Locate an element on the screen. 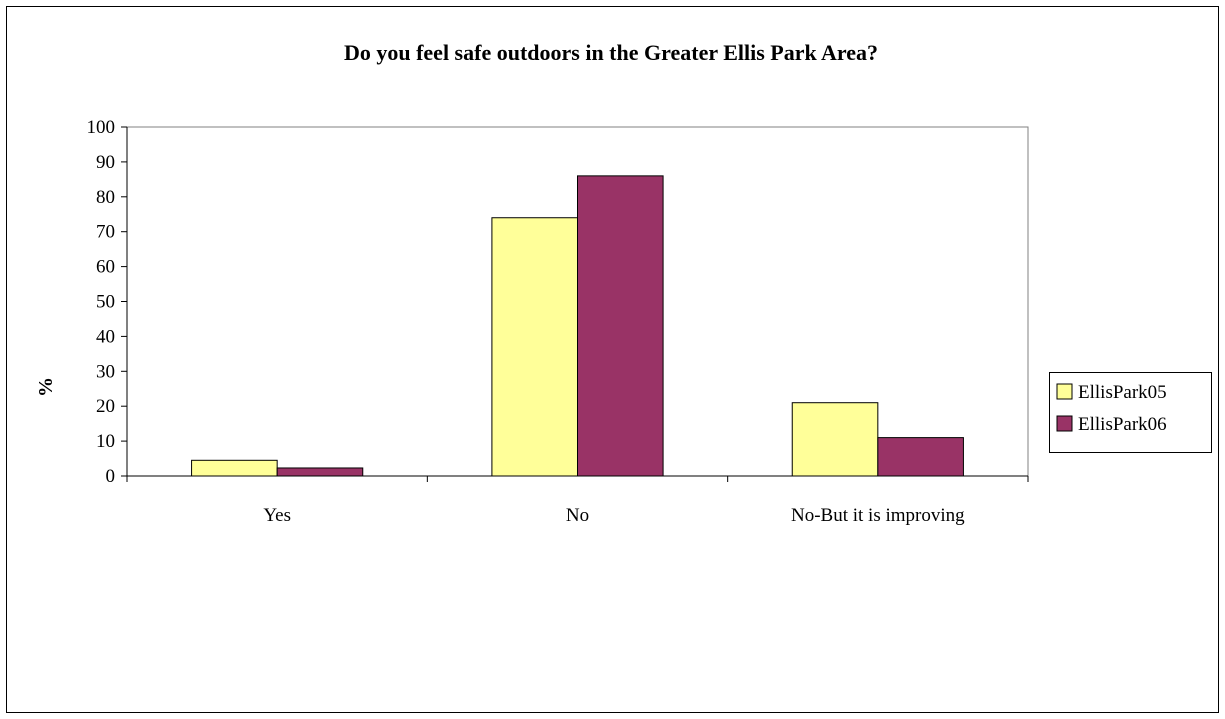 Image resolution: width=1225 pixels, height=719 pixels. y-tick-label: 70 is located at coordinates (105, 232).